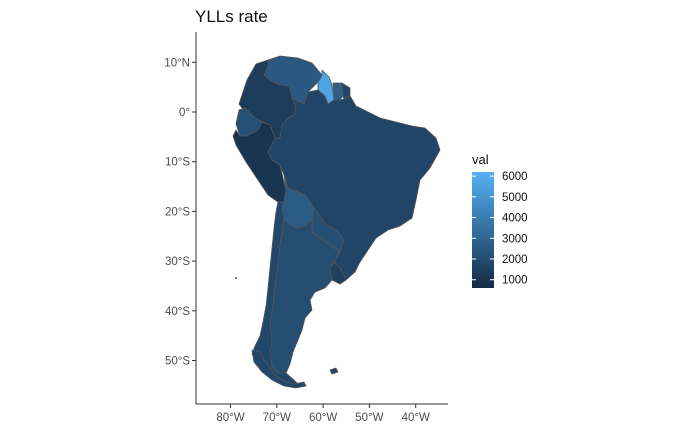  Describe the element at coordinates (334, 371) in the screenshot. I see `region-falkland-islands` at that location.